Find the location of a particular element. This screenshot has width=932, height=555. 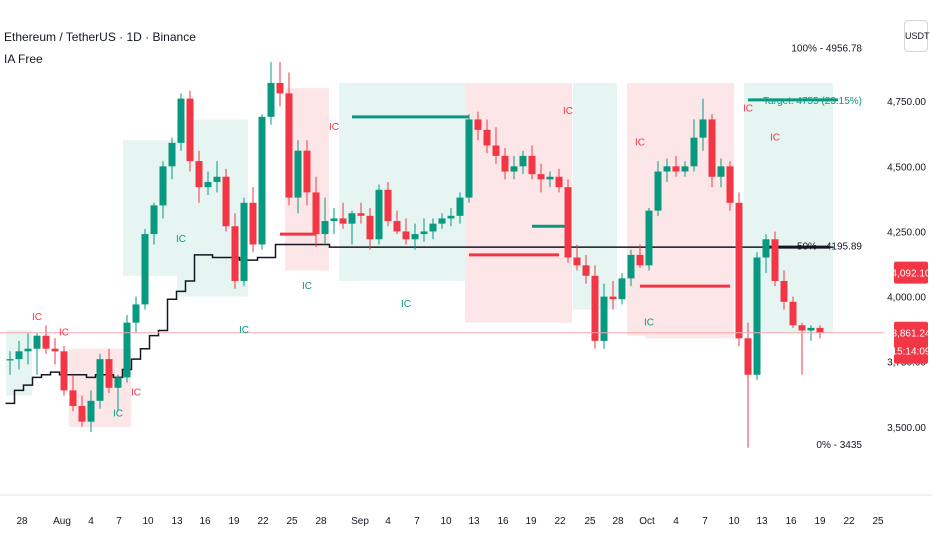

x-tick-label: 28 is located at coordinates (22, 521).